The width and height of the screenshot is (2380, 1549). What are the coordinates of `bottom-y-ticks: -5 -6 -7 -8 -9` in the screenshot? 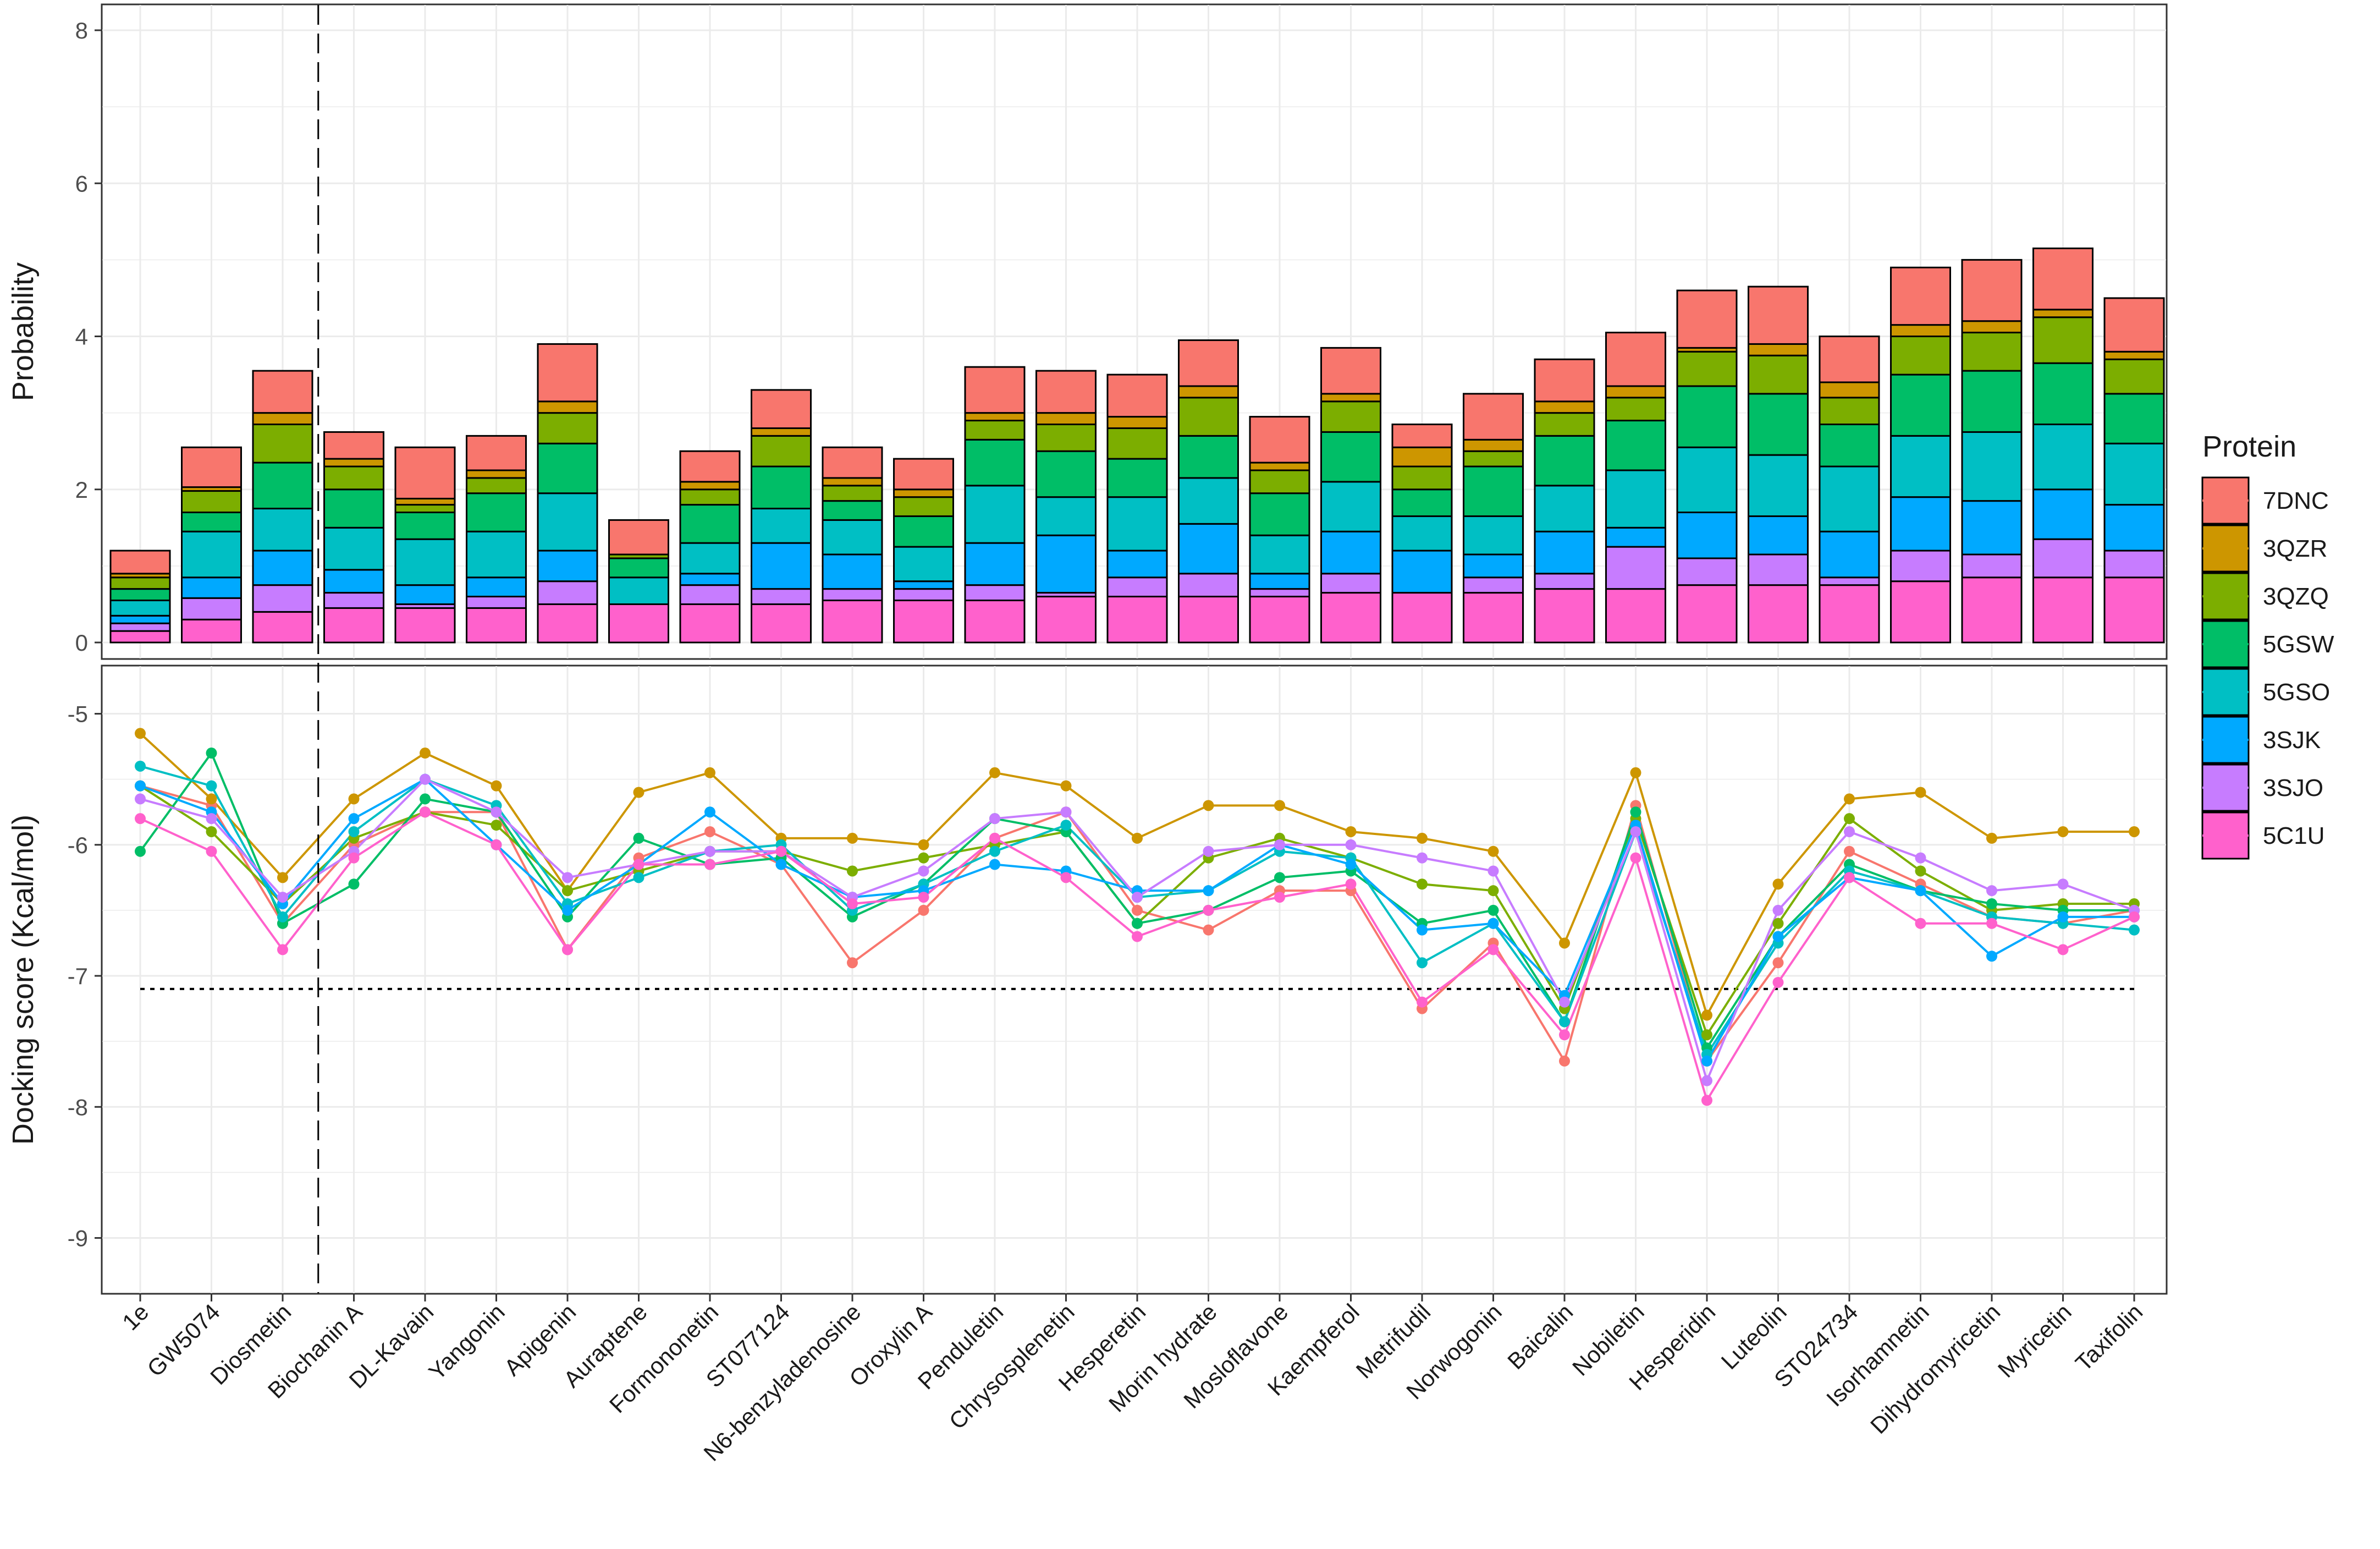 It's located at (85, 976).